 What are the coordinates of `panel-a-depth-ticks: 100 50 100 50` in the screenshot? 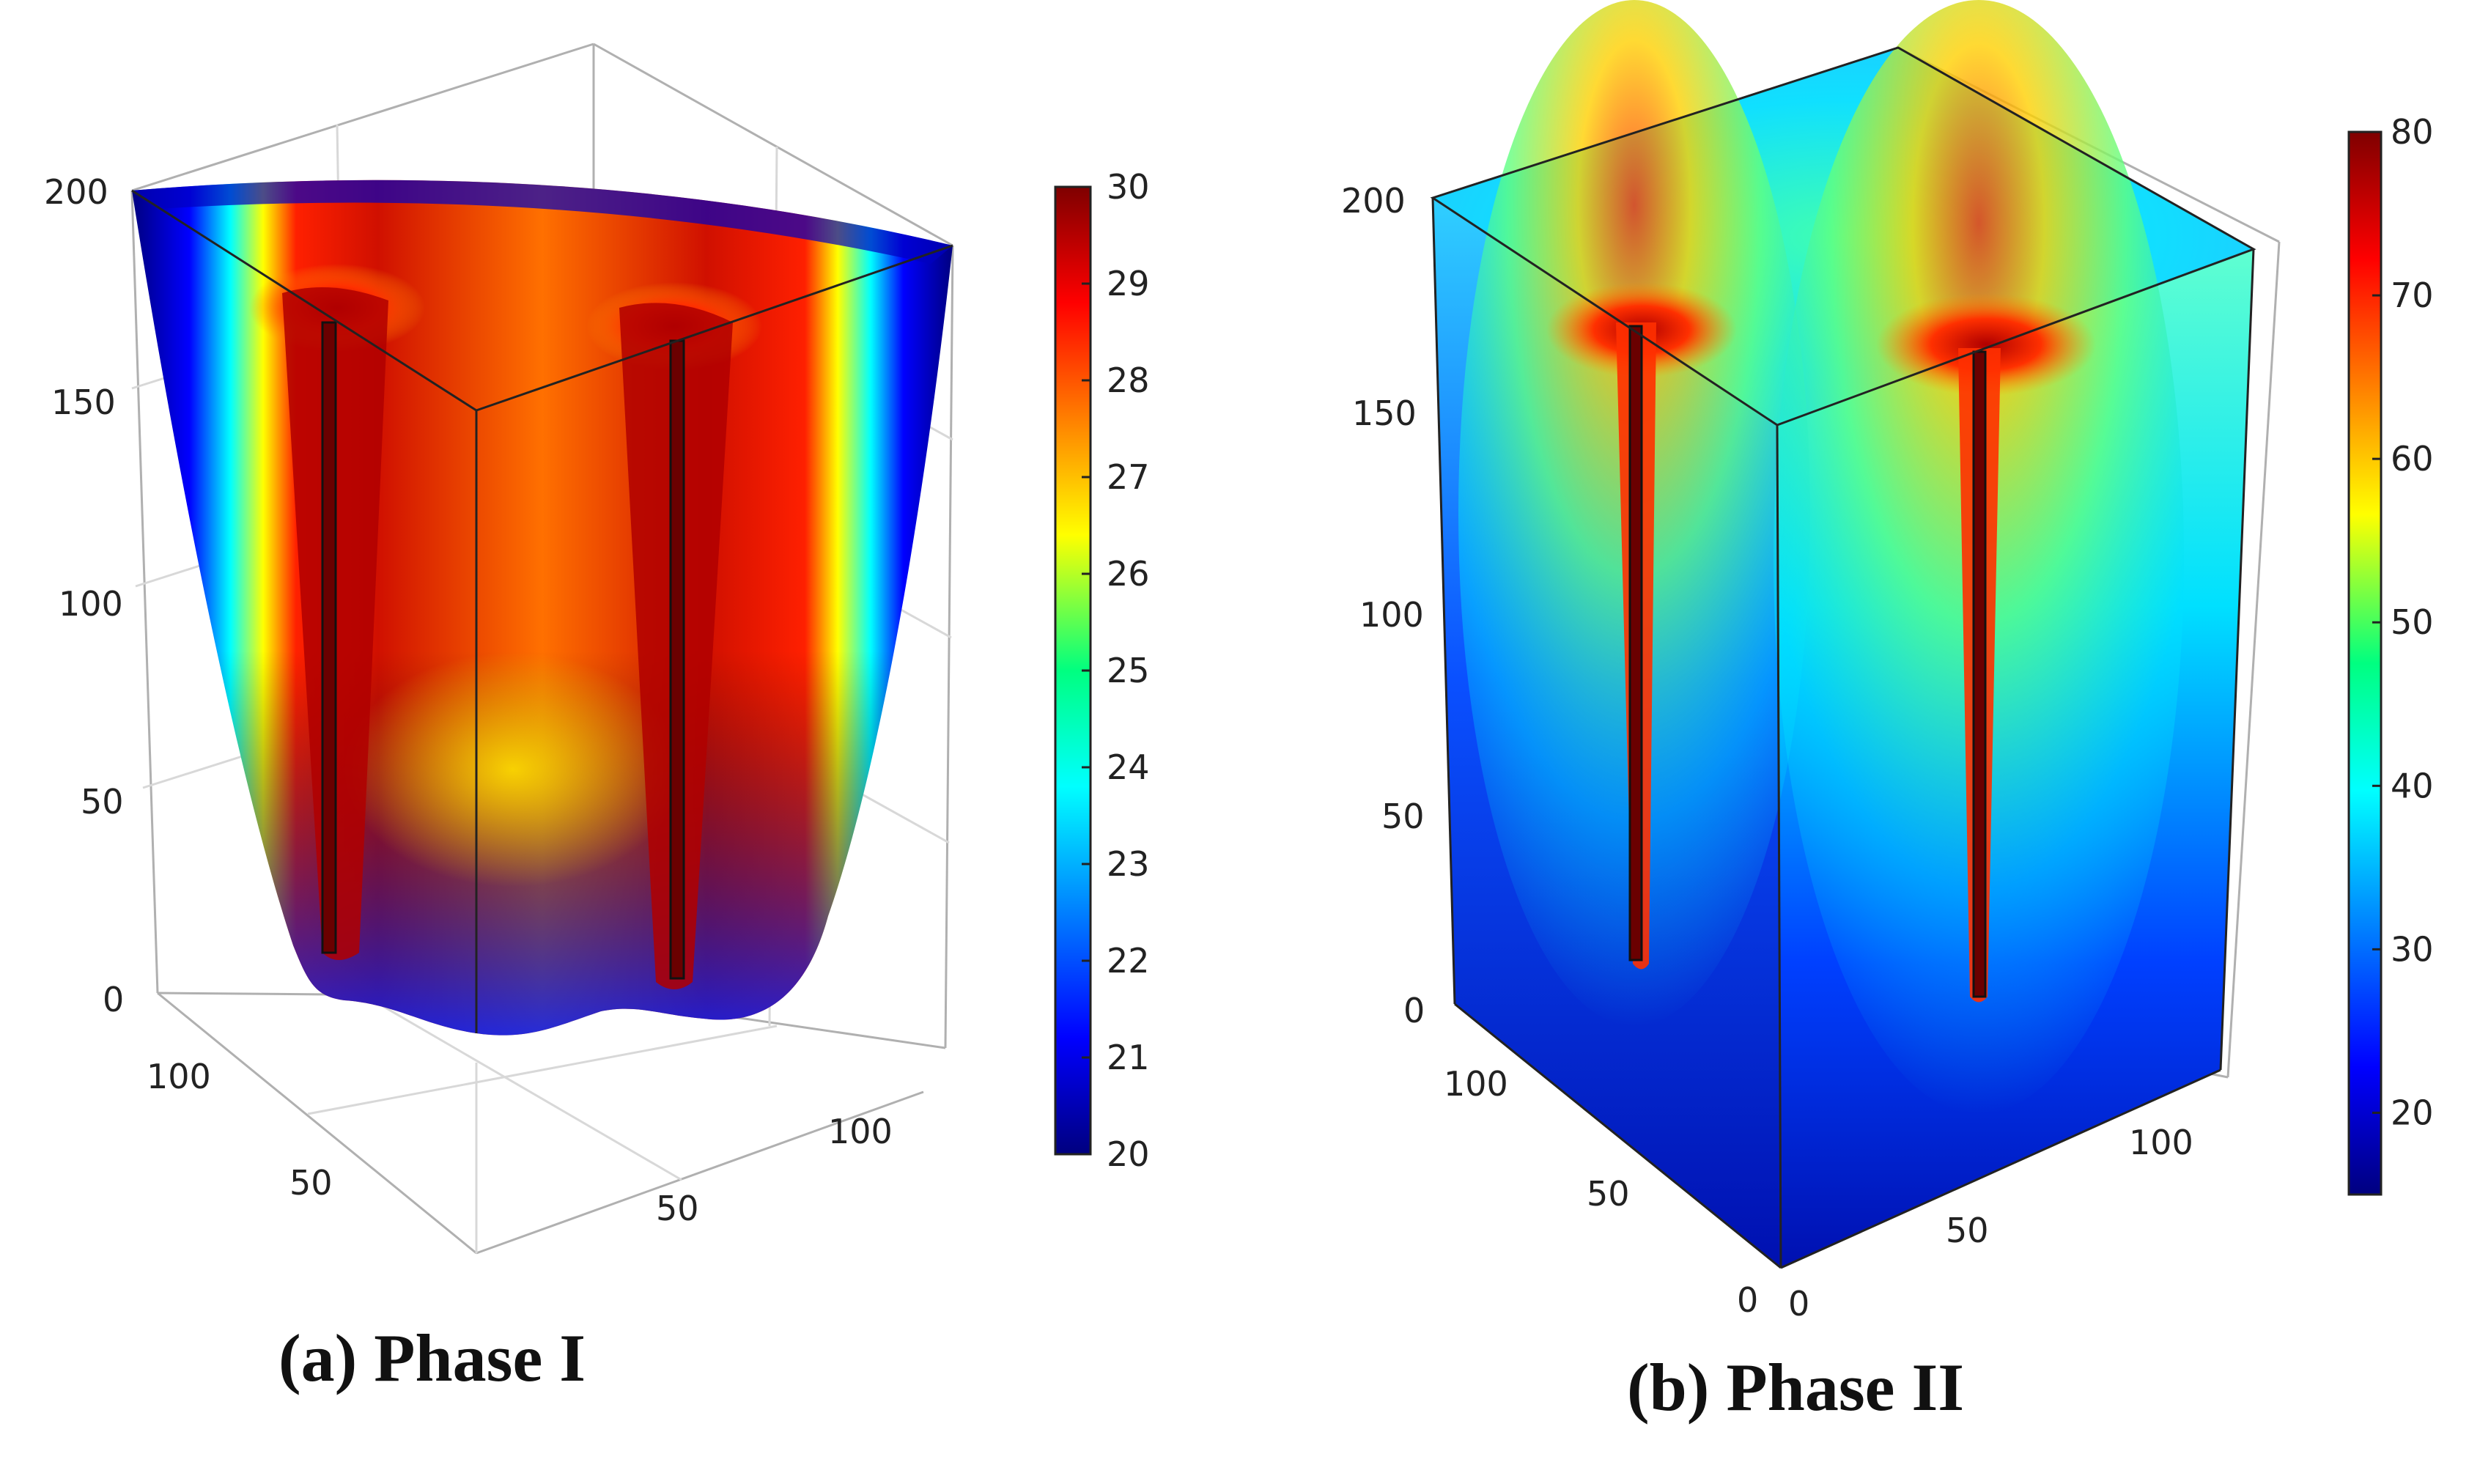 It's located at (520, 1142).